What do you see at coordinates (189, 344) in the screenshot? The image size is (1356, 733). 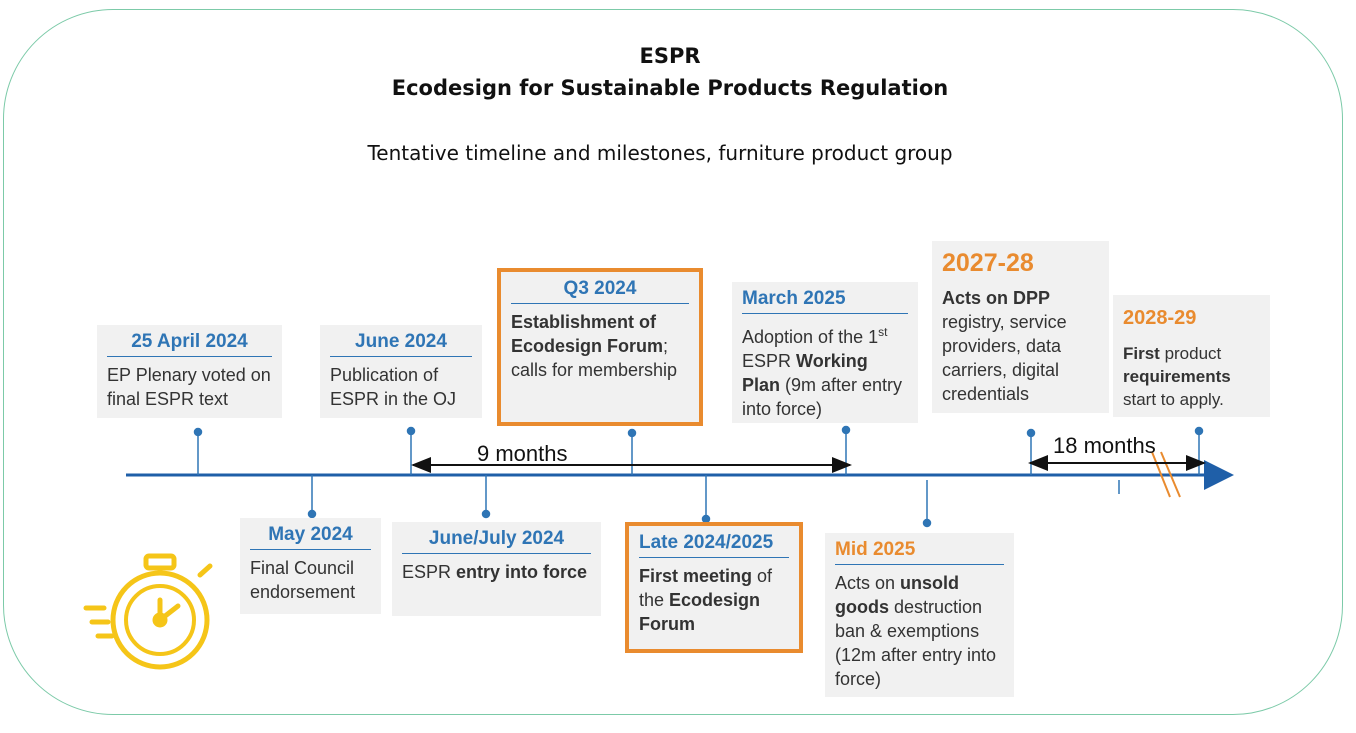 I see `milestone-date: 25 April 2024` at bounding box center [189, 344].